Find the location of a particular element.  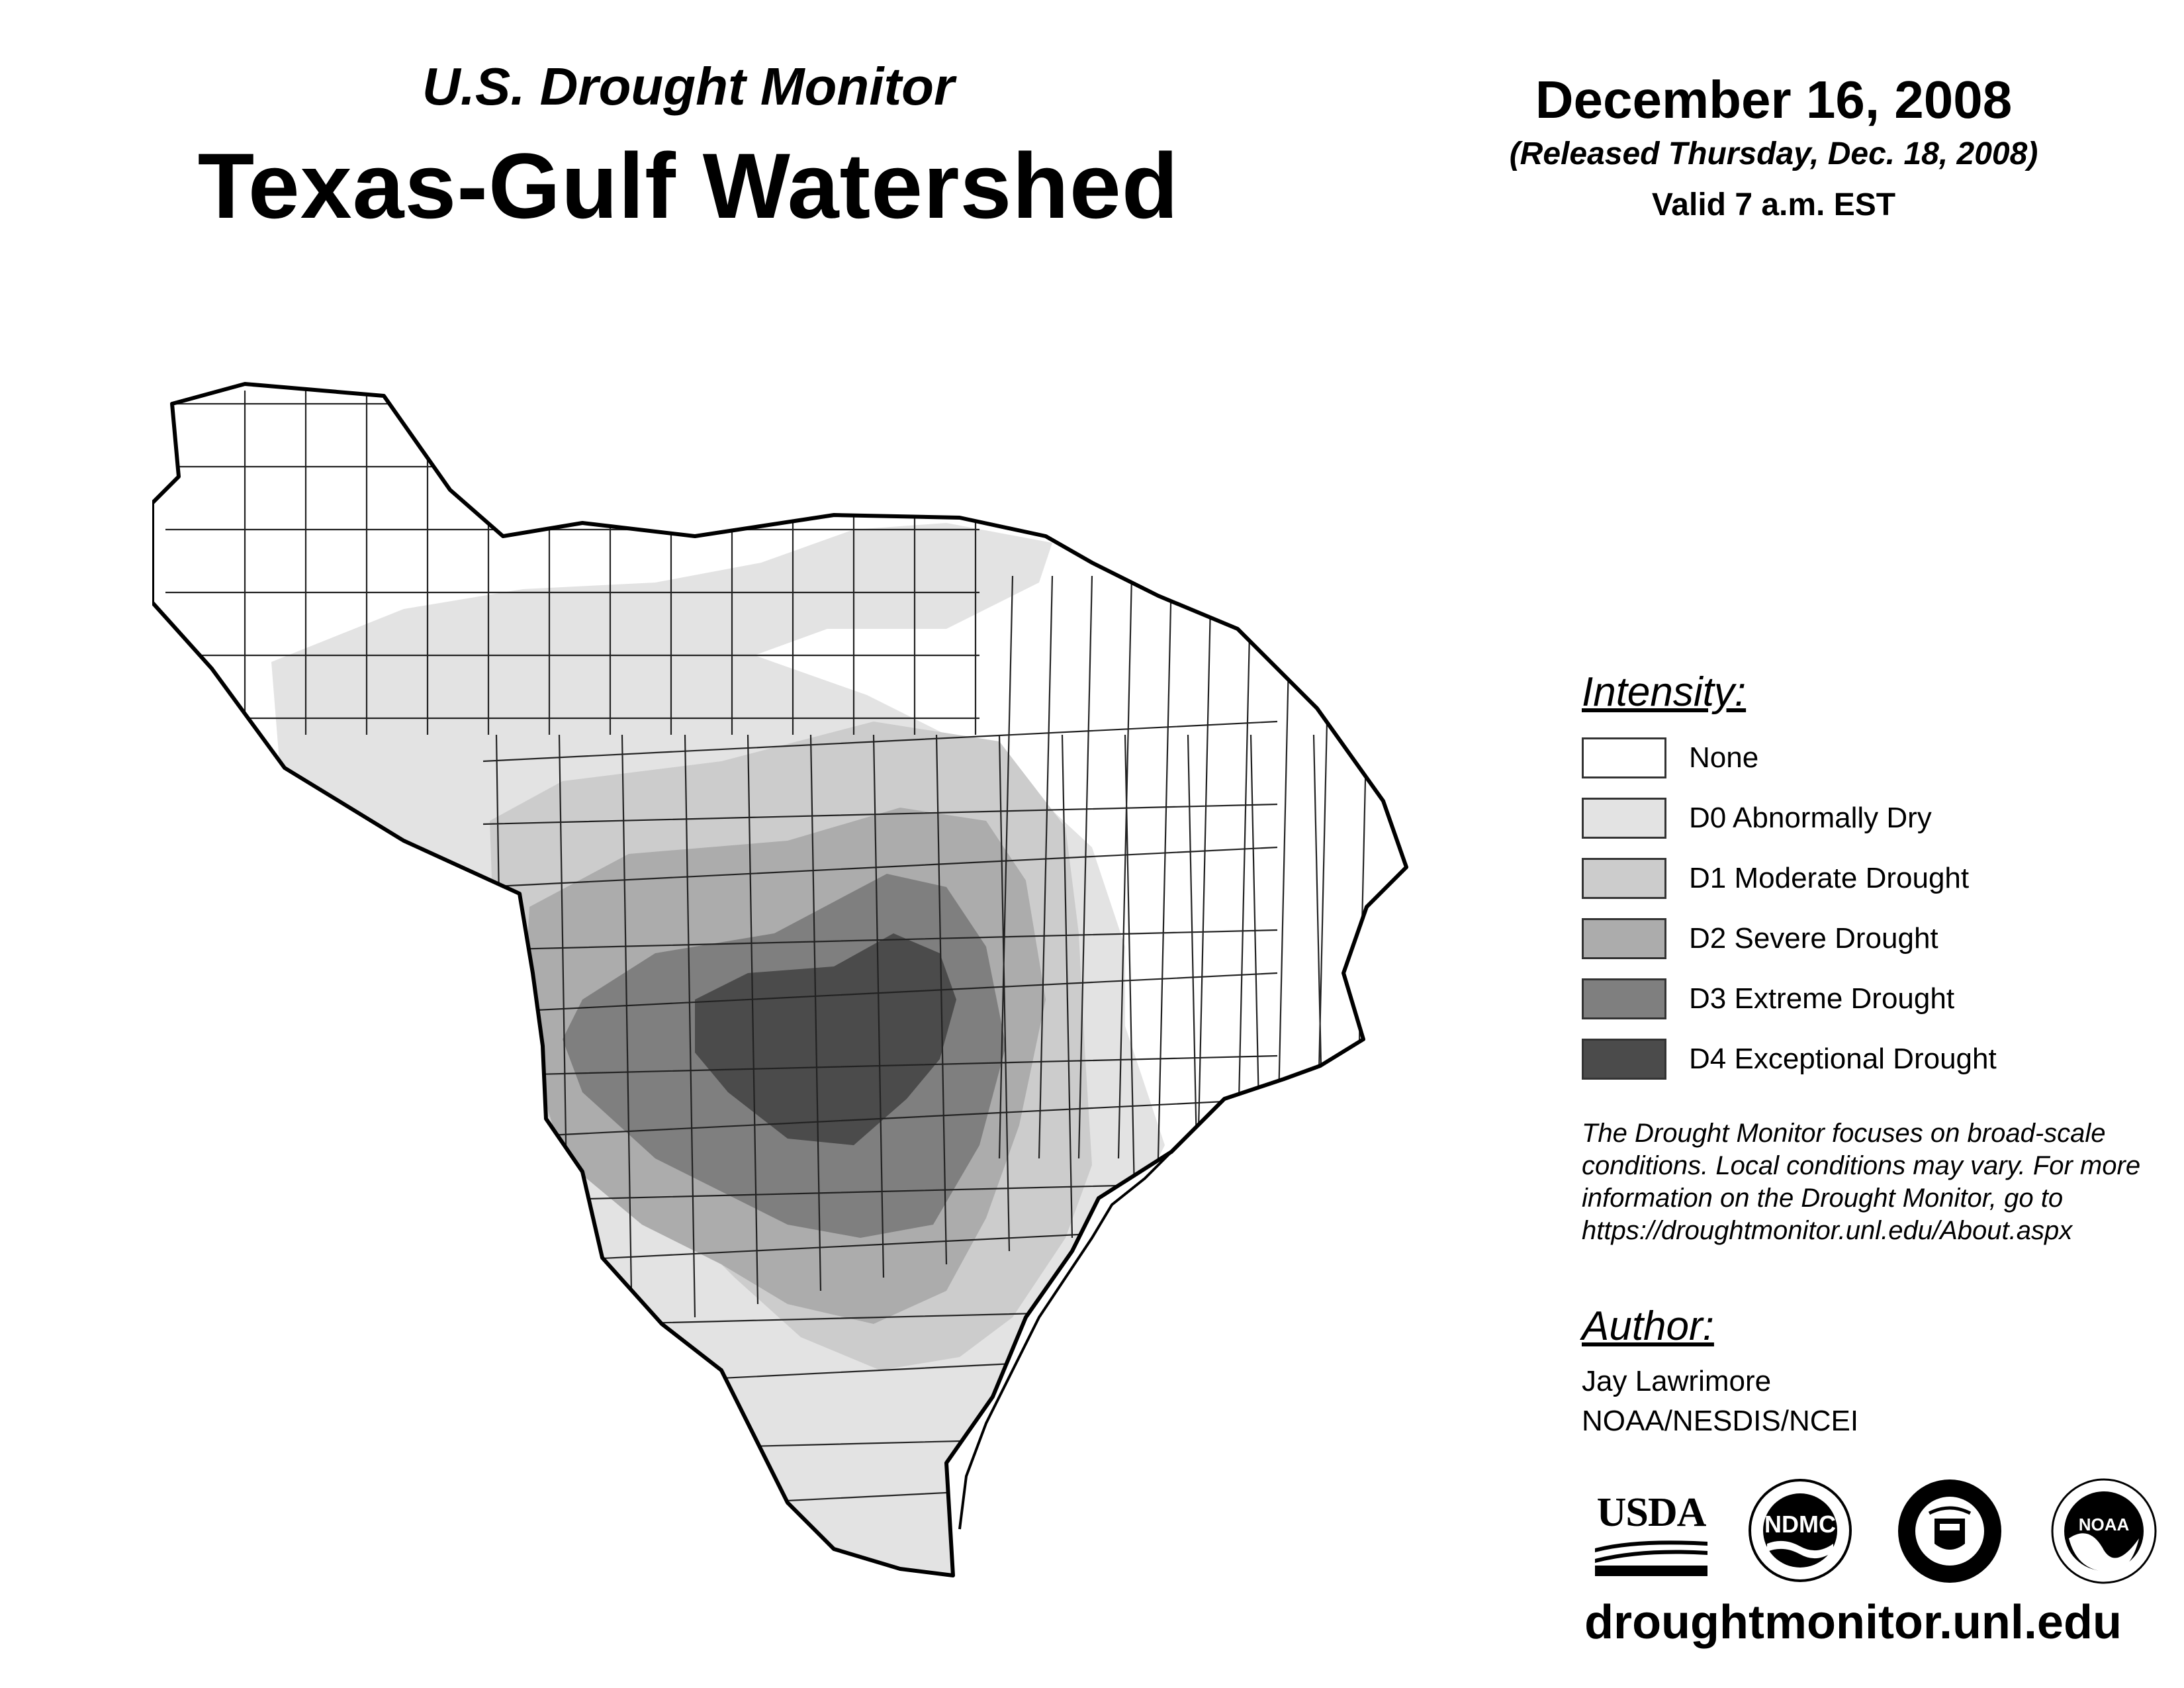

noaa-logo: NOAA is located at coordinates (2104, 1531).